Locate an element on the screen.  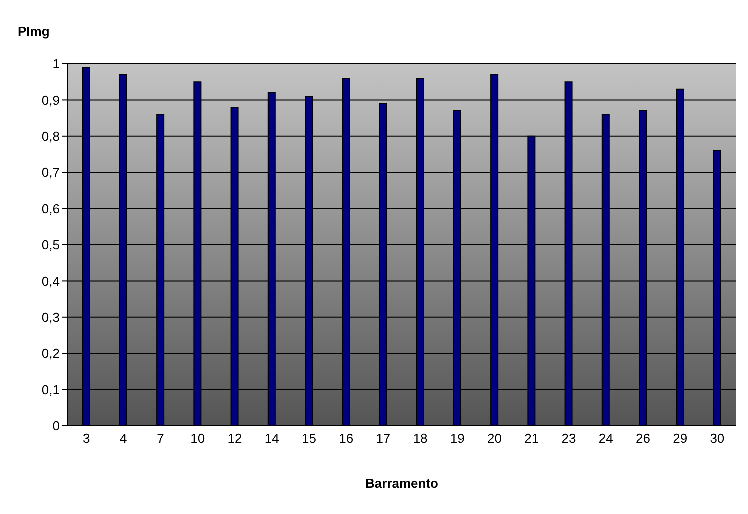
y-tick-label: 0,9 is located at coordinates (51, 100).